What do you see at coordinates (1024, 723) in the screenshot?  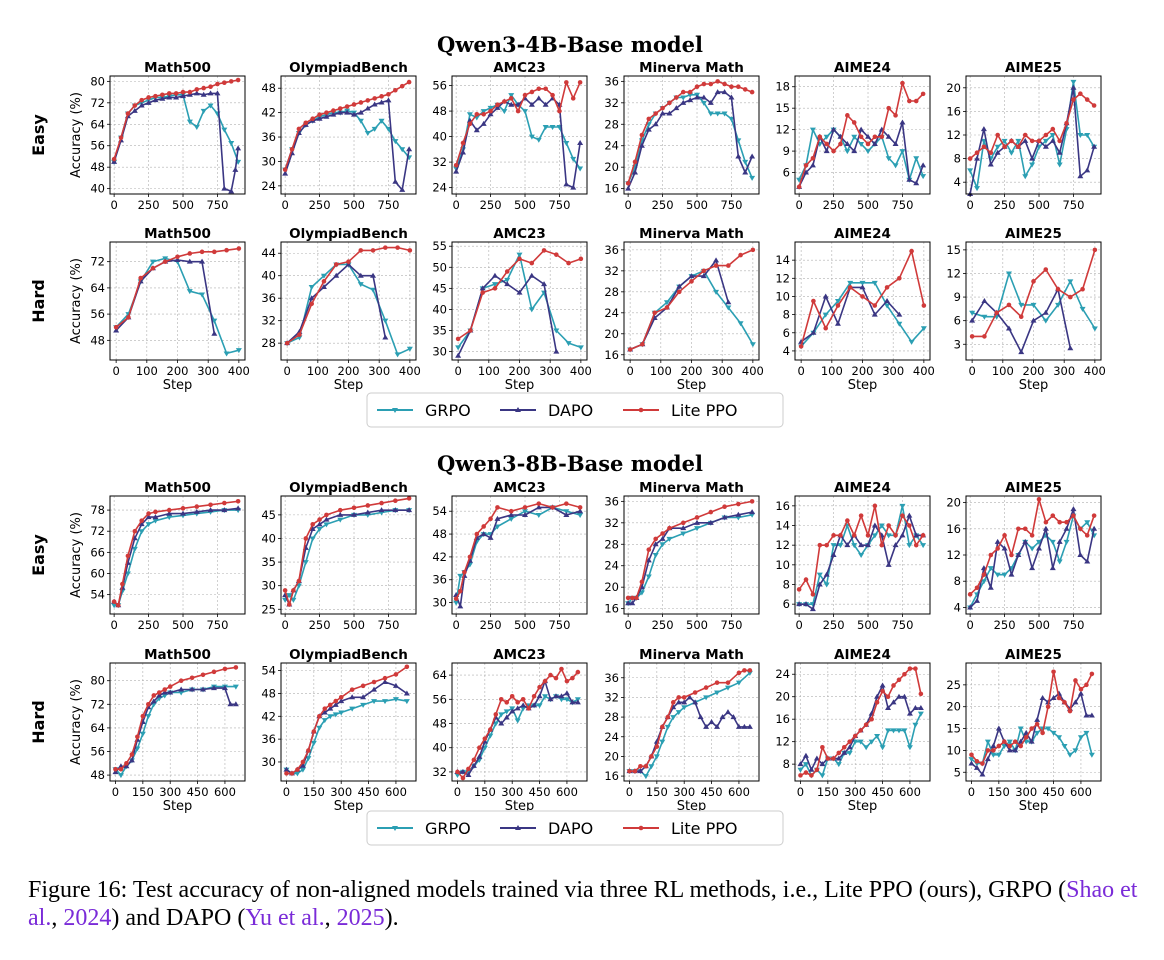 I see `chart-panel-aime25: 0 150 300 450 600 5 10 15 20 25 AIME25` at bounding box center [1024, 723].